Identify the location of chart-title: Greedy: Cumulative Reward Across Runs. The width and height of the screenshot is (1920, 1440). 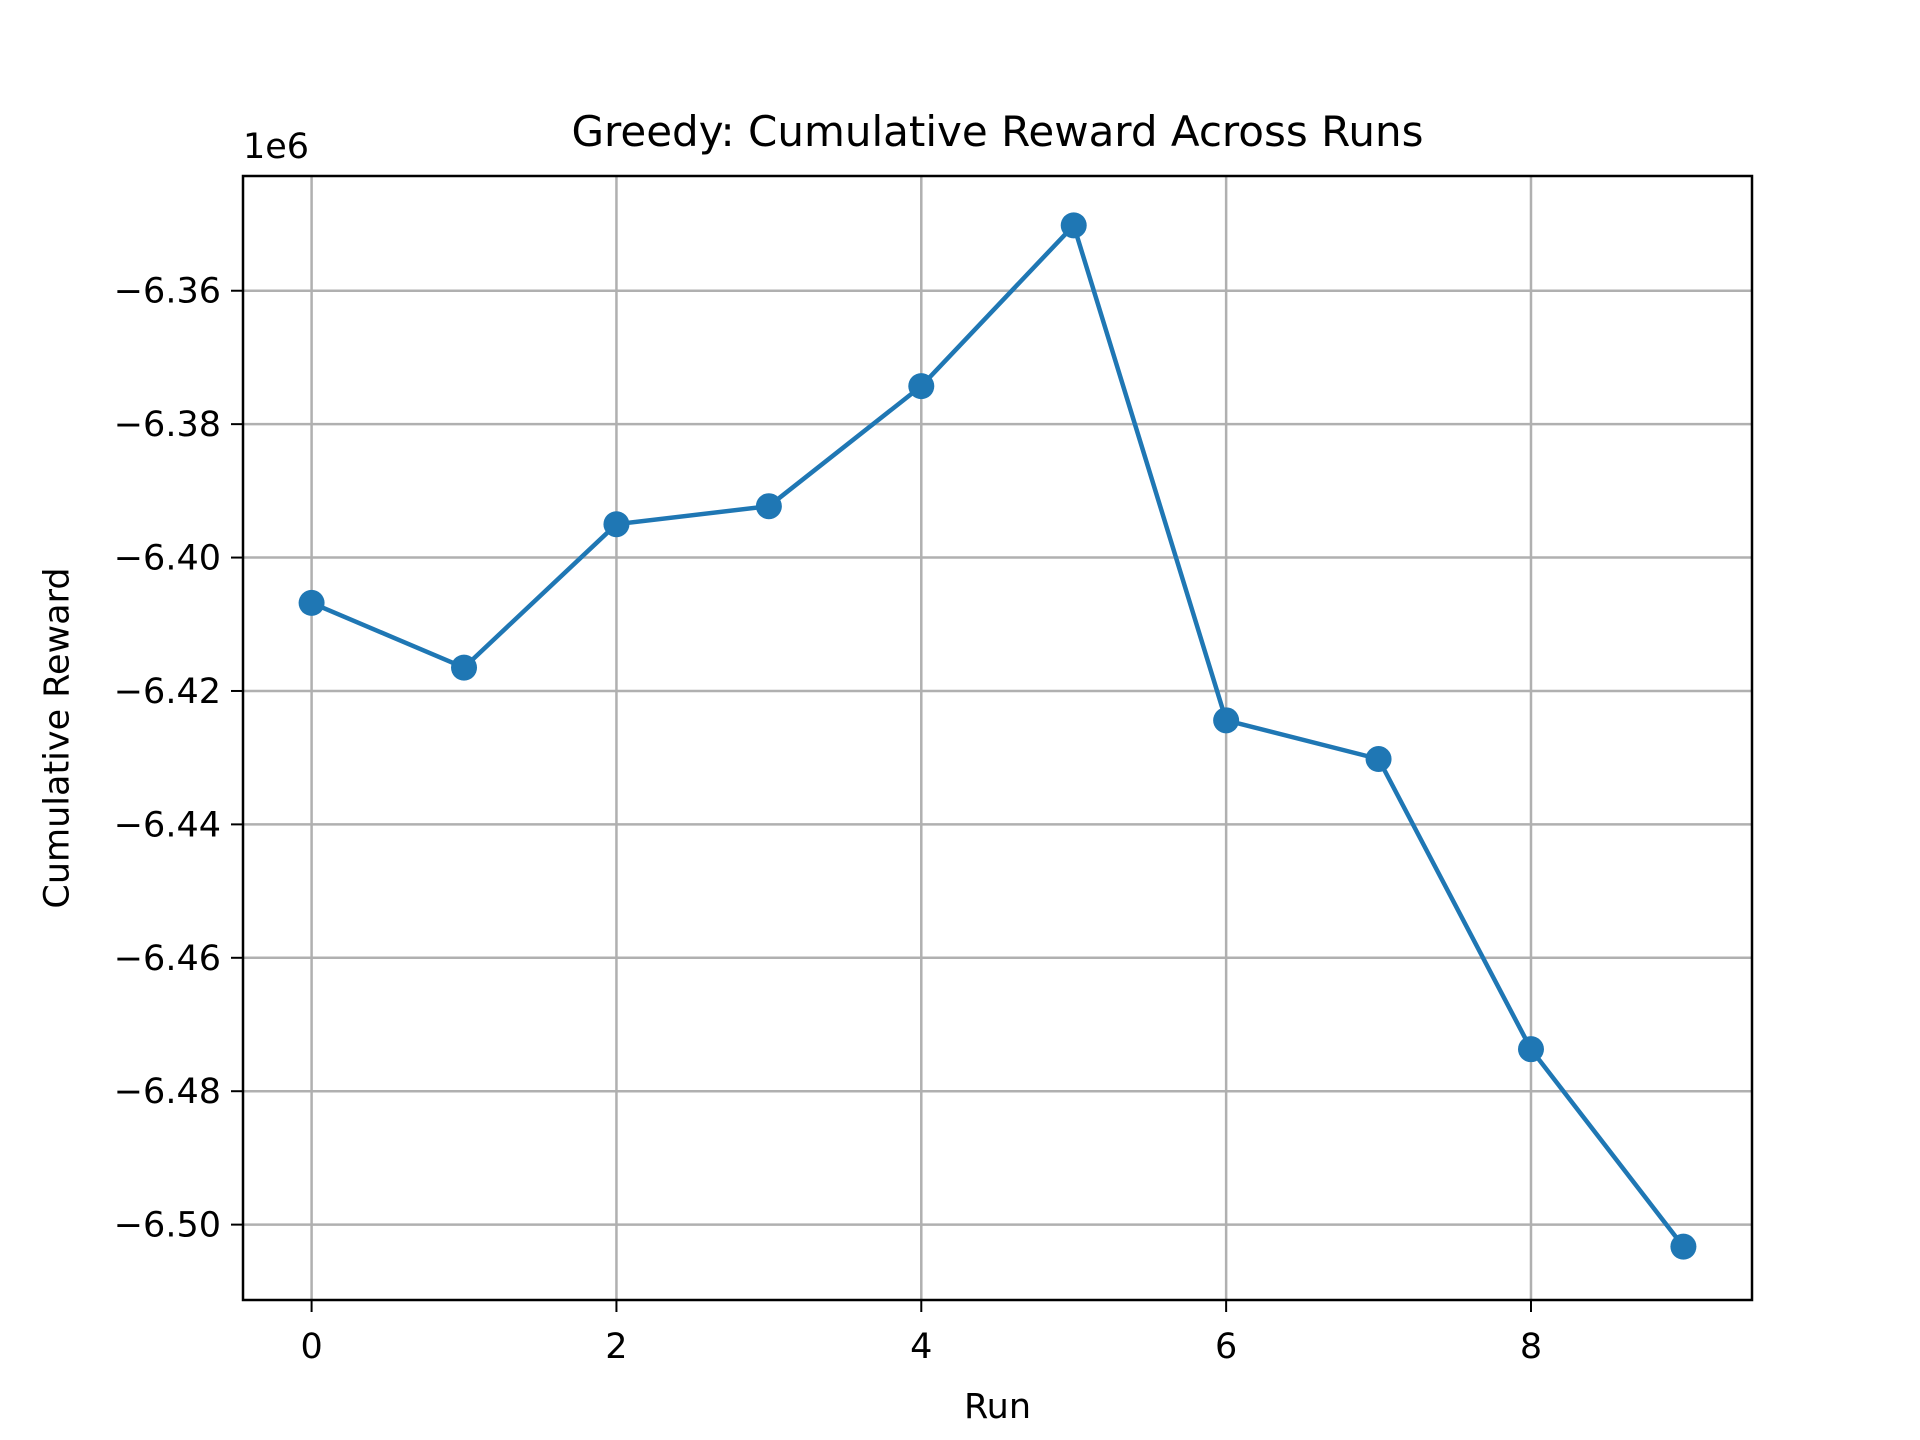
(997, 131).